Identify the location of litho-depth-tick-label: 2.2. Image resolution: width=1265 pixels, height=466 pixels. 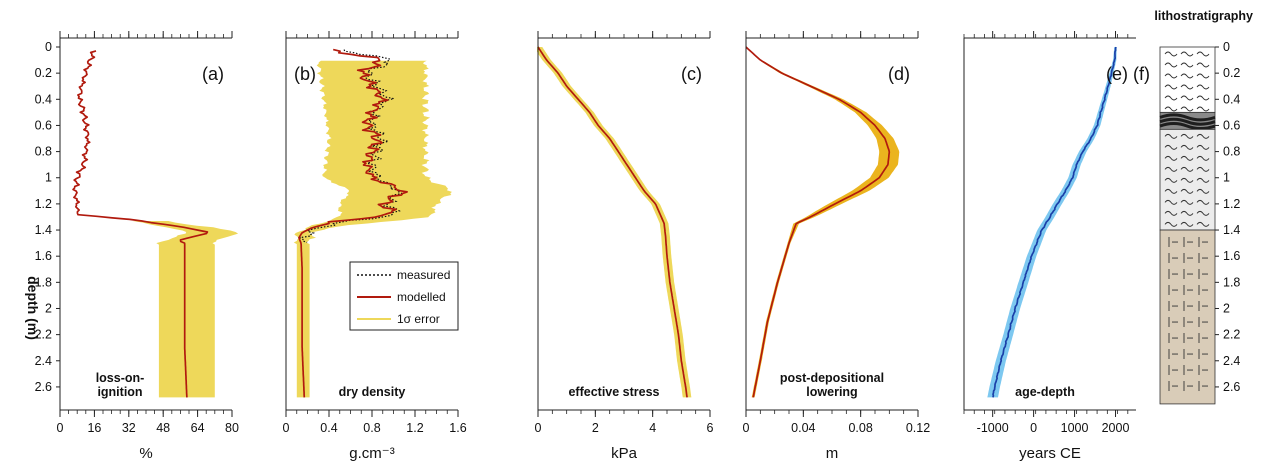
(1231, 335).